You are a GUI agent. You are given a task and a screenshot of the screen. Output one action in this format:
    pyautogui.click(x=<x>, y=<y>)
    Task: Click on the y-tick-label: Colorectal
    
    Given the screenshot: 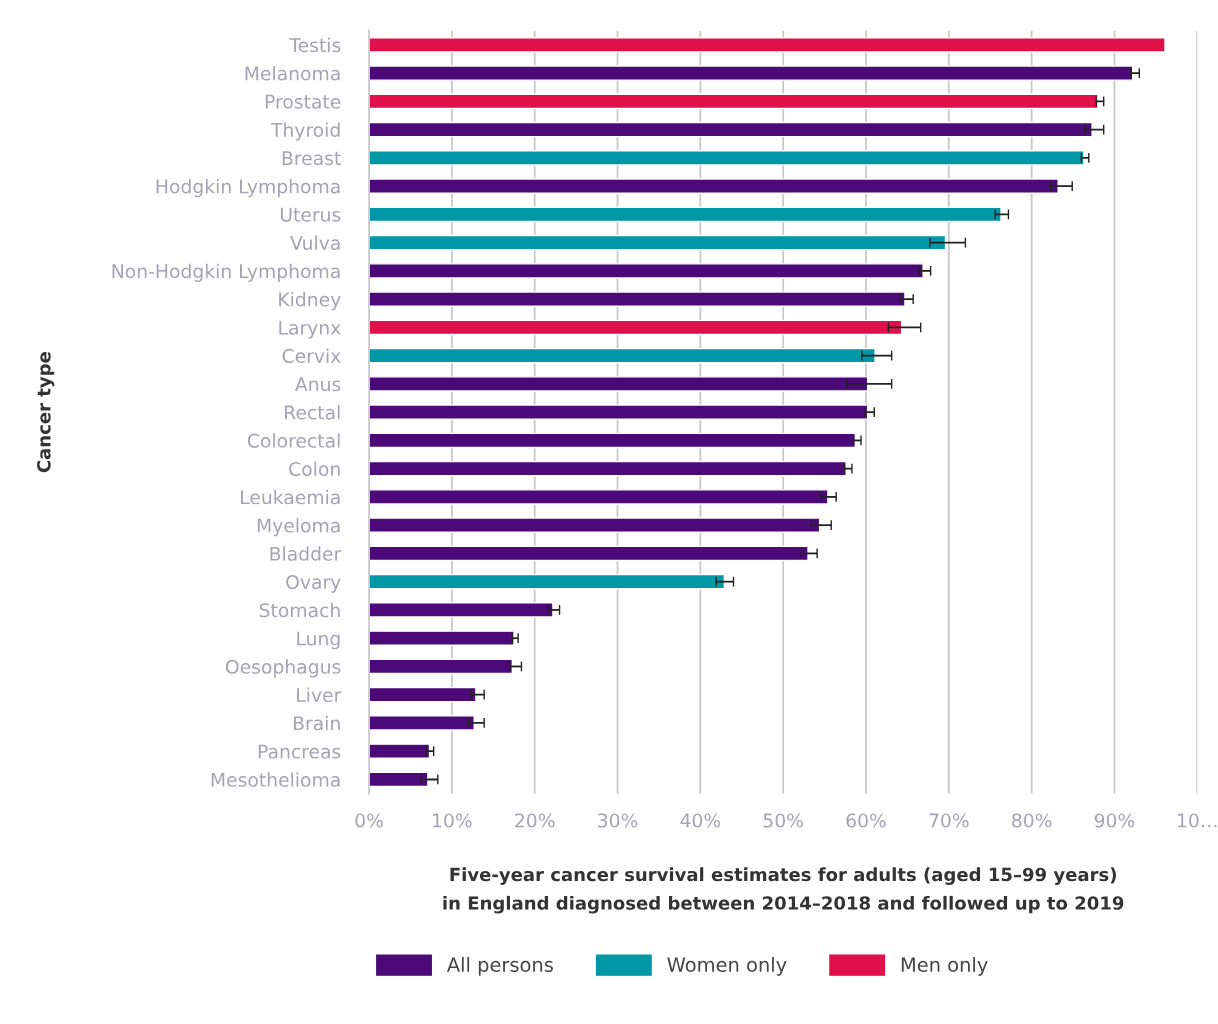 What is the action you would take?
    pyautogui.click(x=293, y=440)
    